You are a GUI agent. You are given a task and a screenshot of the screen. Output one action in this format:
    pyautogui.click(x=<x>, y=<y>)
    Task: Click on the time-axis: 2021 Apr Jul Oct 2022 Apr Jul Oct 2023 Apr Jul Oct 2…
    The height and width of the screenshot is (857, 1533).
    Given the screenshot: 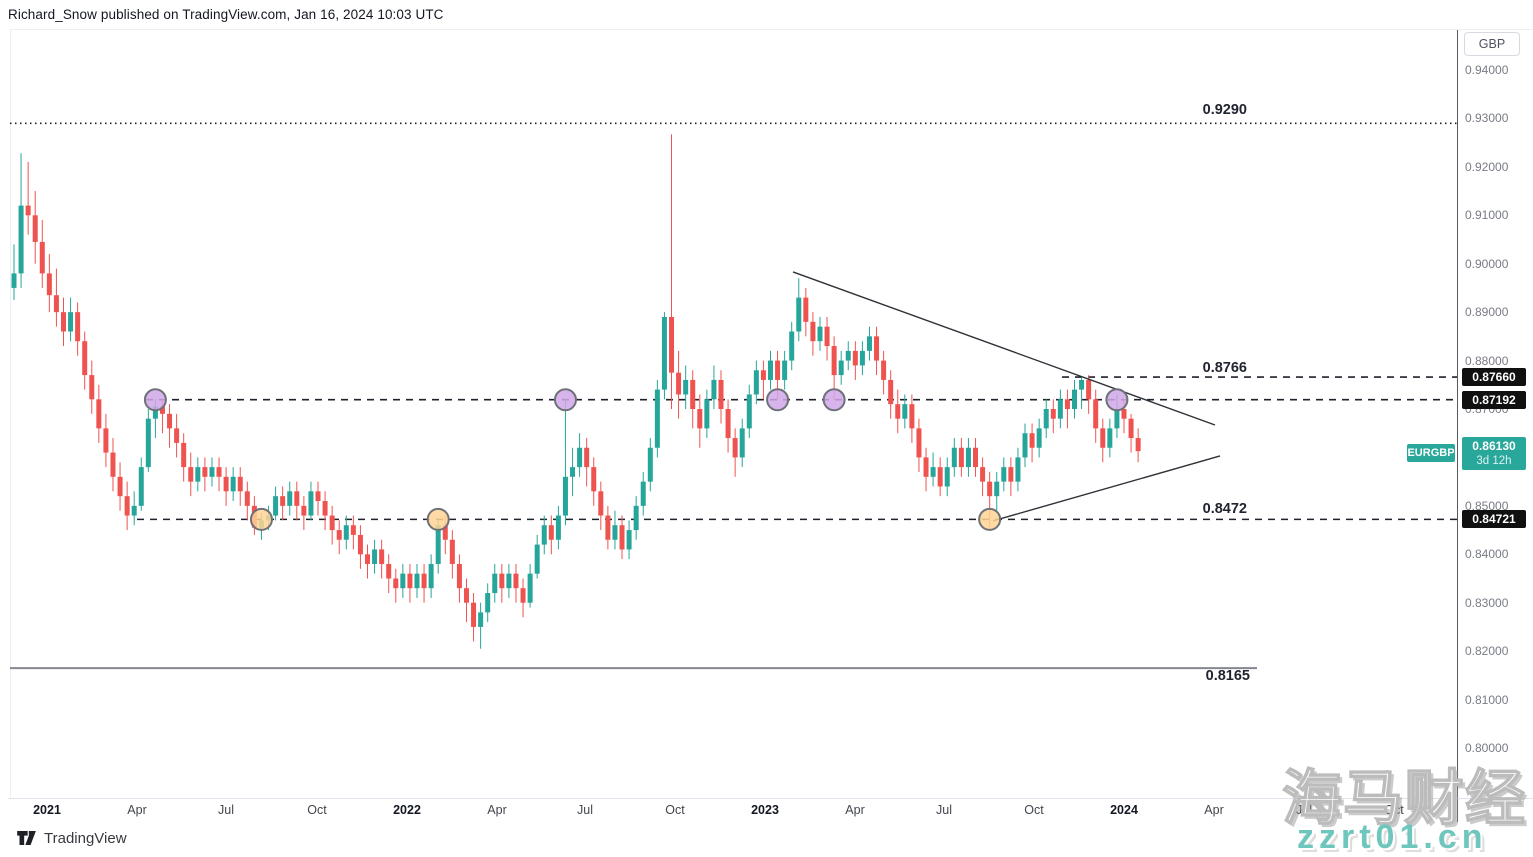 What is the action you would take?
    pyautogui.click(x=728, y=811)
    